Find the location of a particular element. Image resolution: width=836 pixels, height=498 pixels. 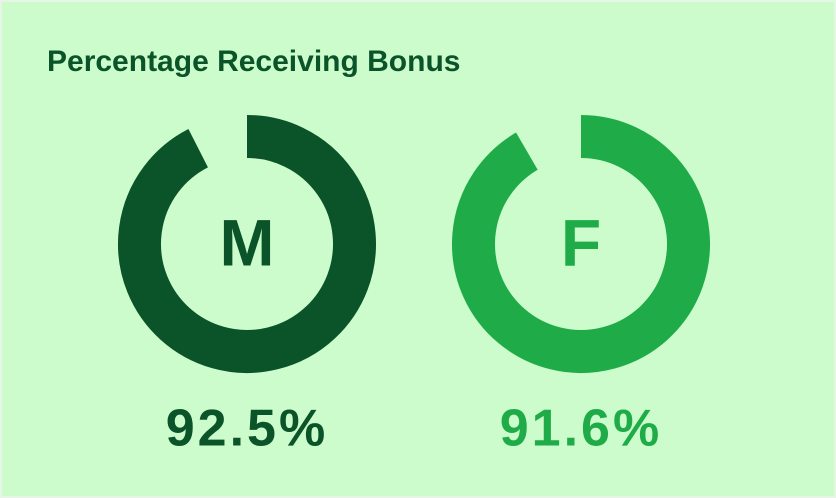

category-label: F is located at coordinates (581, 242).